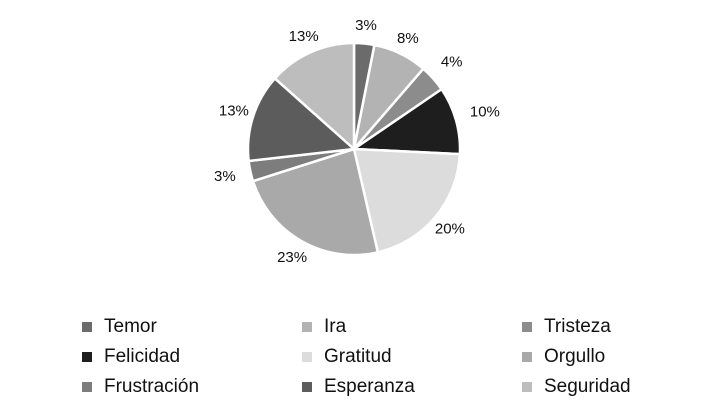 The width and height of the screenshot is (709, 413). I want to click on data-label-1: 8%, so click(408, 38).